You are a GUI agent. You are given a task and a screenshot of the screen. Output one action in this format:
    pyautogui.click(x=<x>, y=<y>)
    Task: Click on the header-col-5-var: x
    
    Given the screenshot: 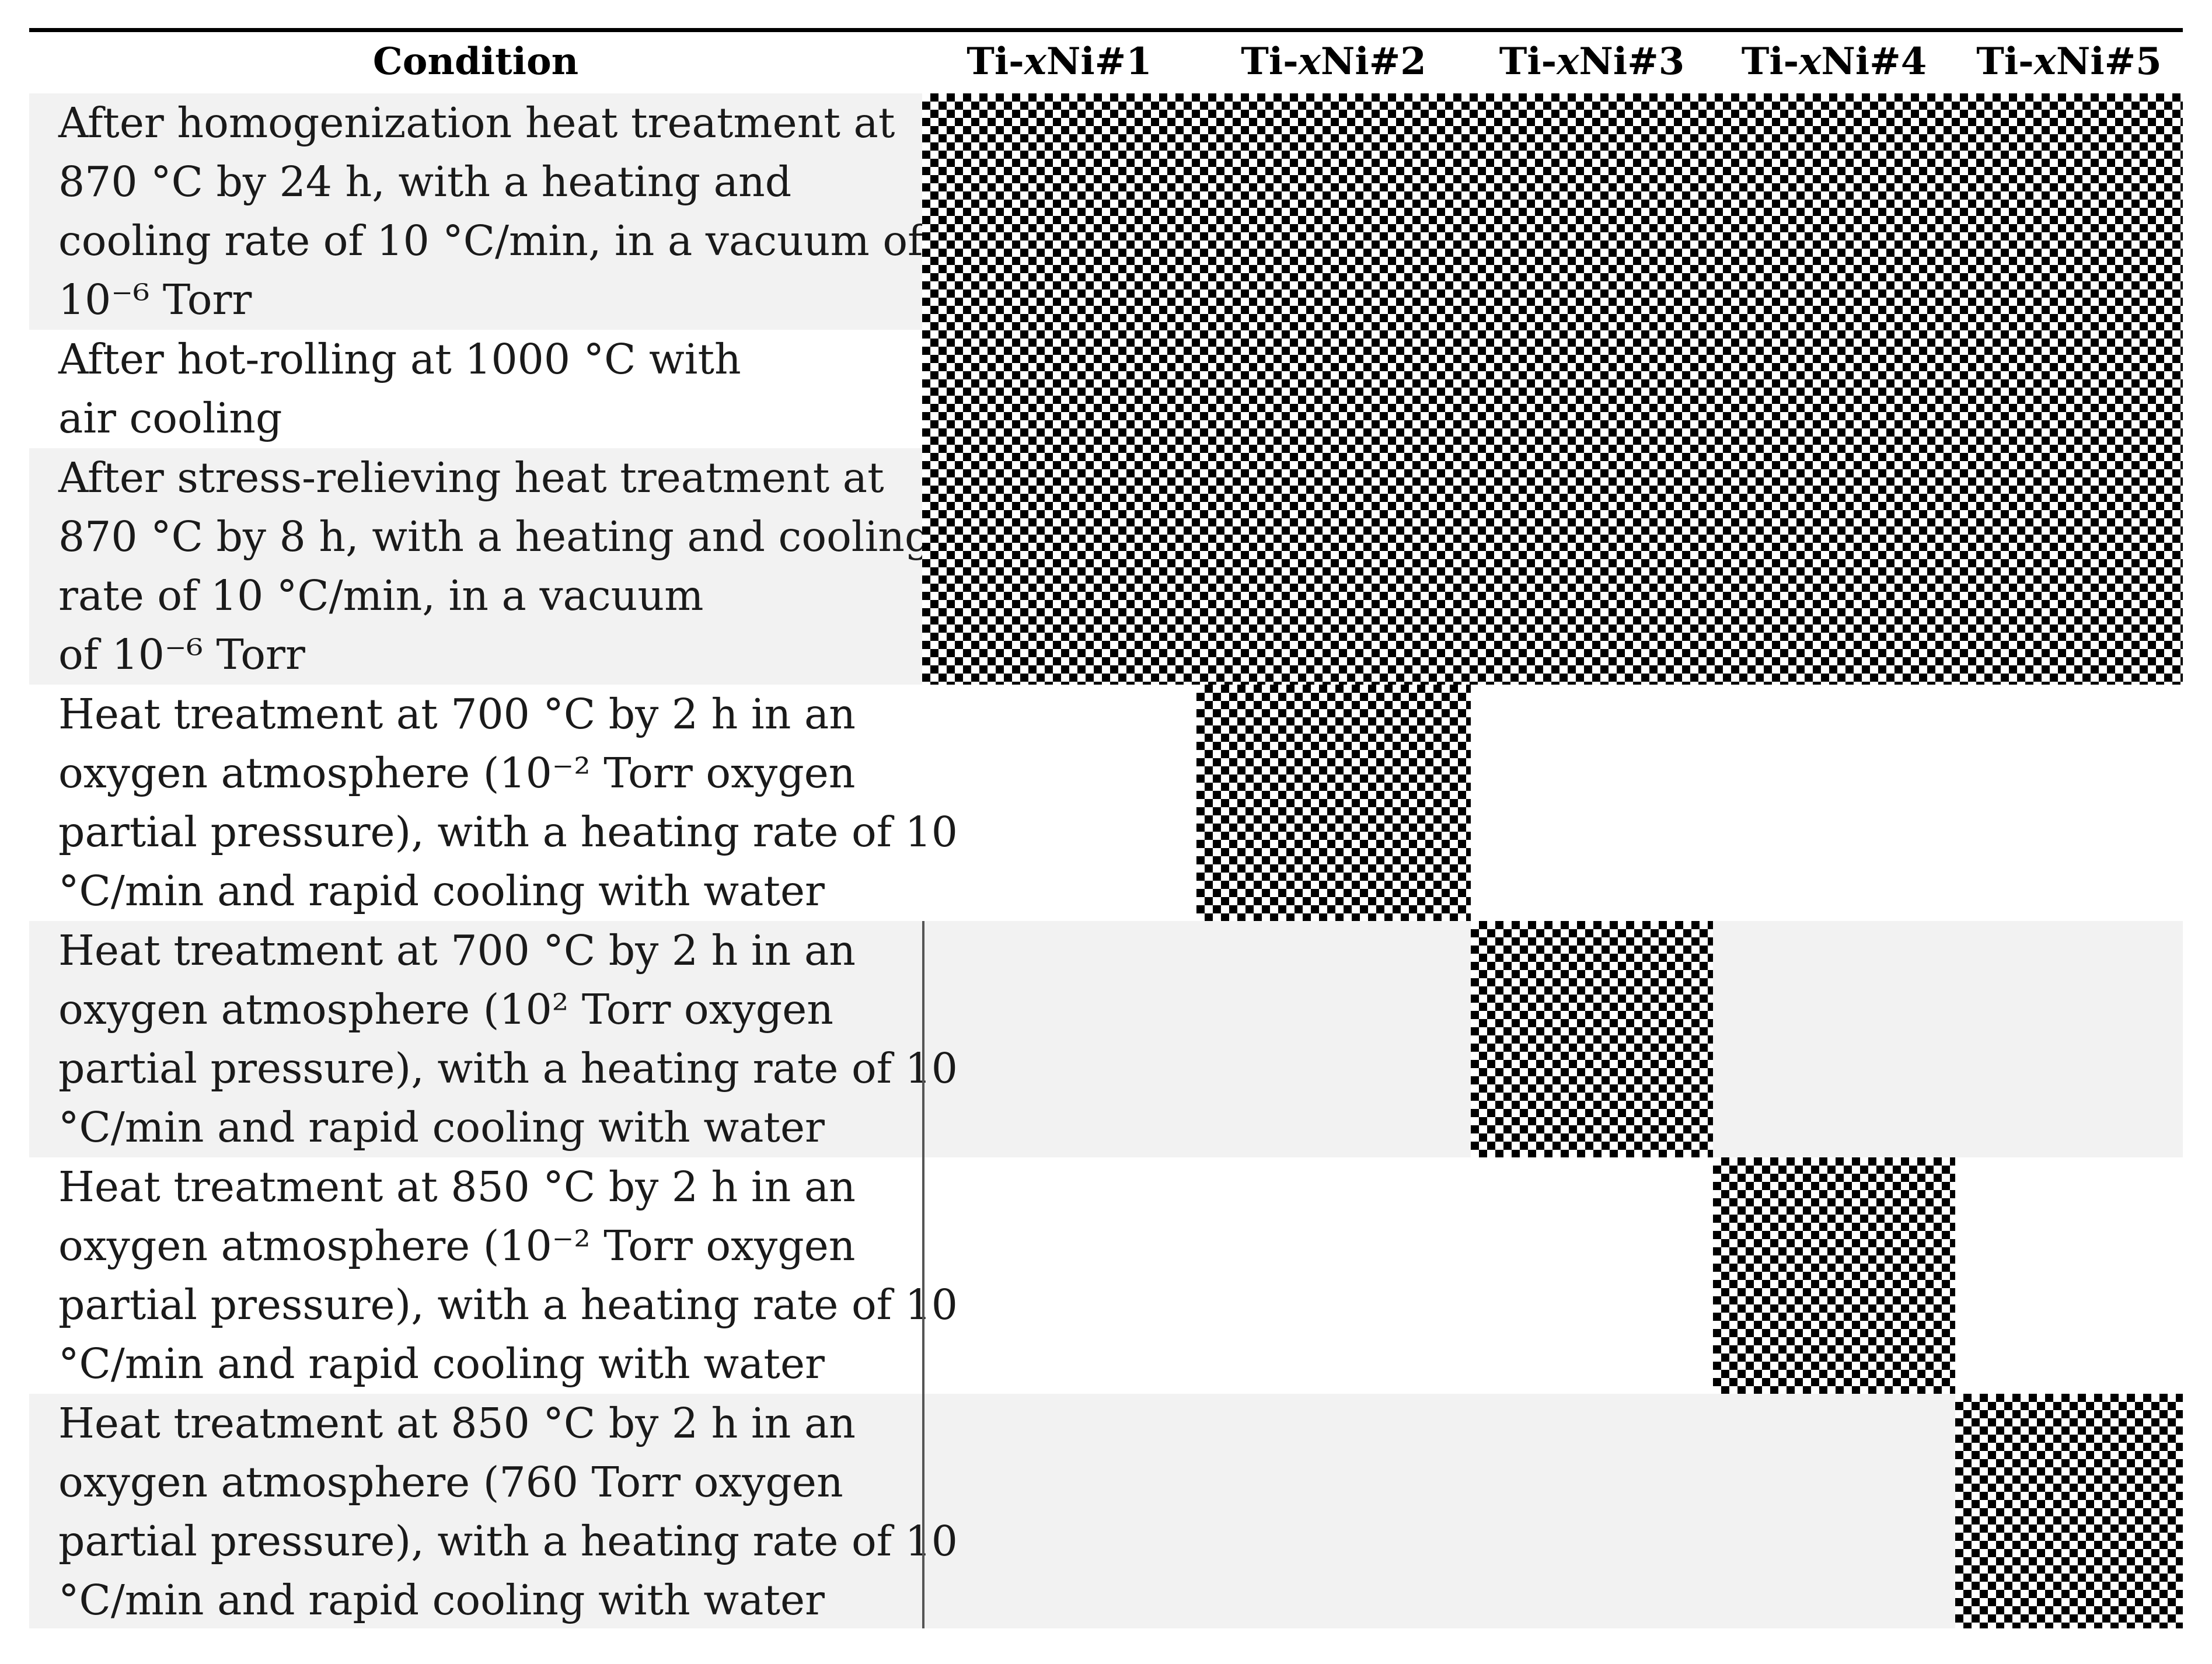 What is the action you would take?
    pyautogui.click(x=2044, y=61)
    